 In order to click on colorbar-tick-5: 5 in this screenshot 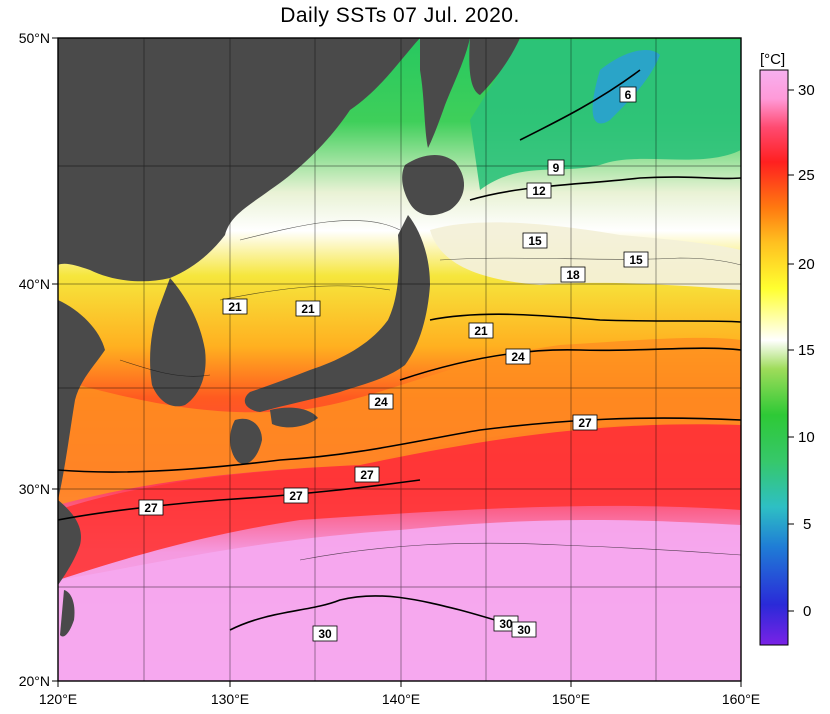, I will do `click(807, 524)`.